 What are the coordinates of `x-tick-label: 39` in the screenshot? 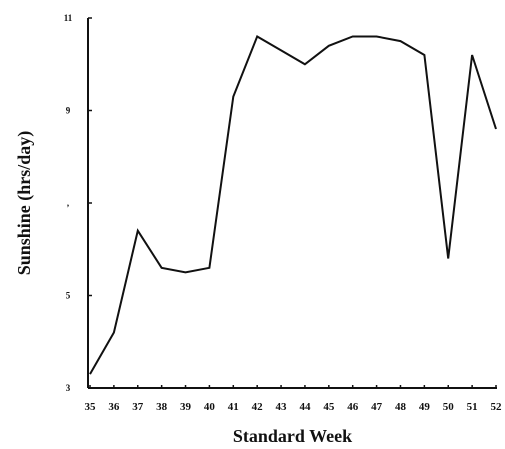 It's located at (186, 407).